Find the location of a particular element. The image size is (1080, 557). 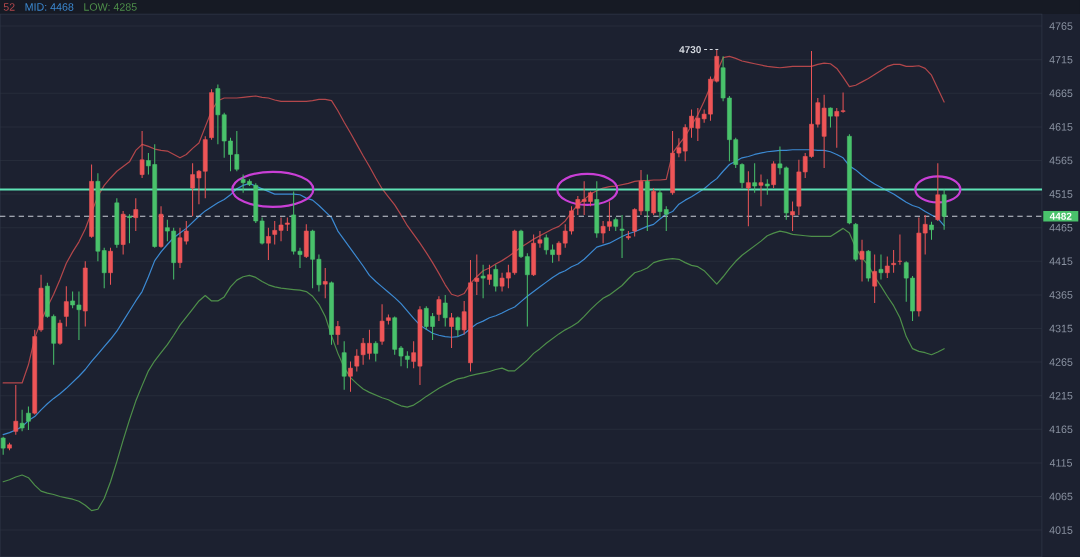

y-tick-label: 4515 is located at coordinates (1061, 194).